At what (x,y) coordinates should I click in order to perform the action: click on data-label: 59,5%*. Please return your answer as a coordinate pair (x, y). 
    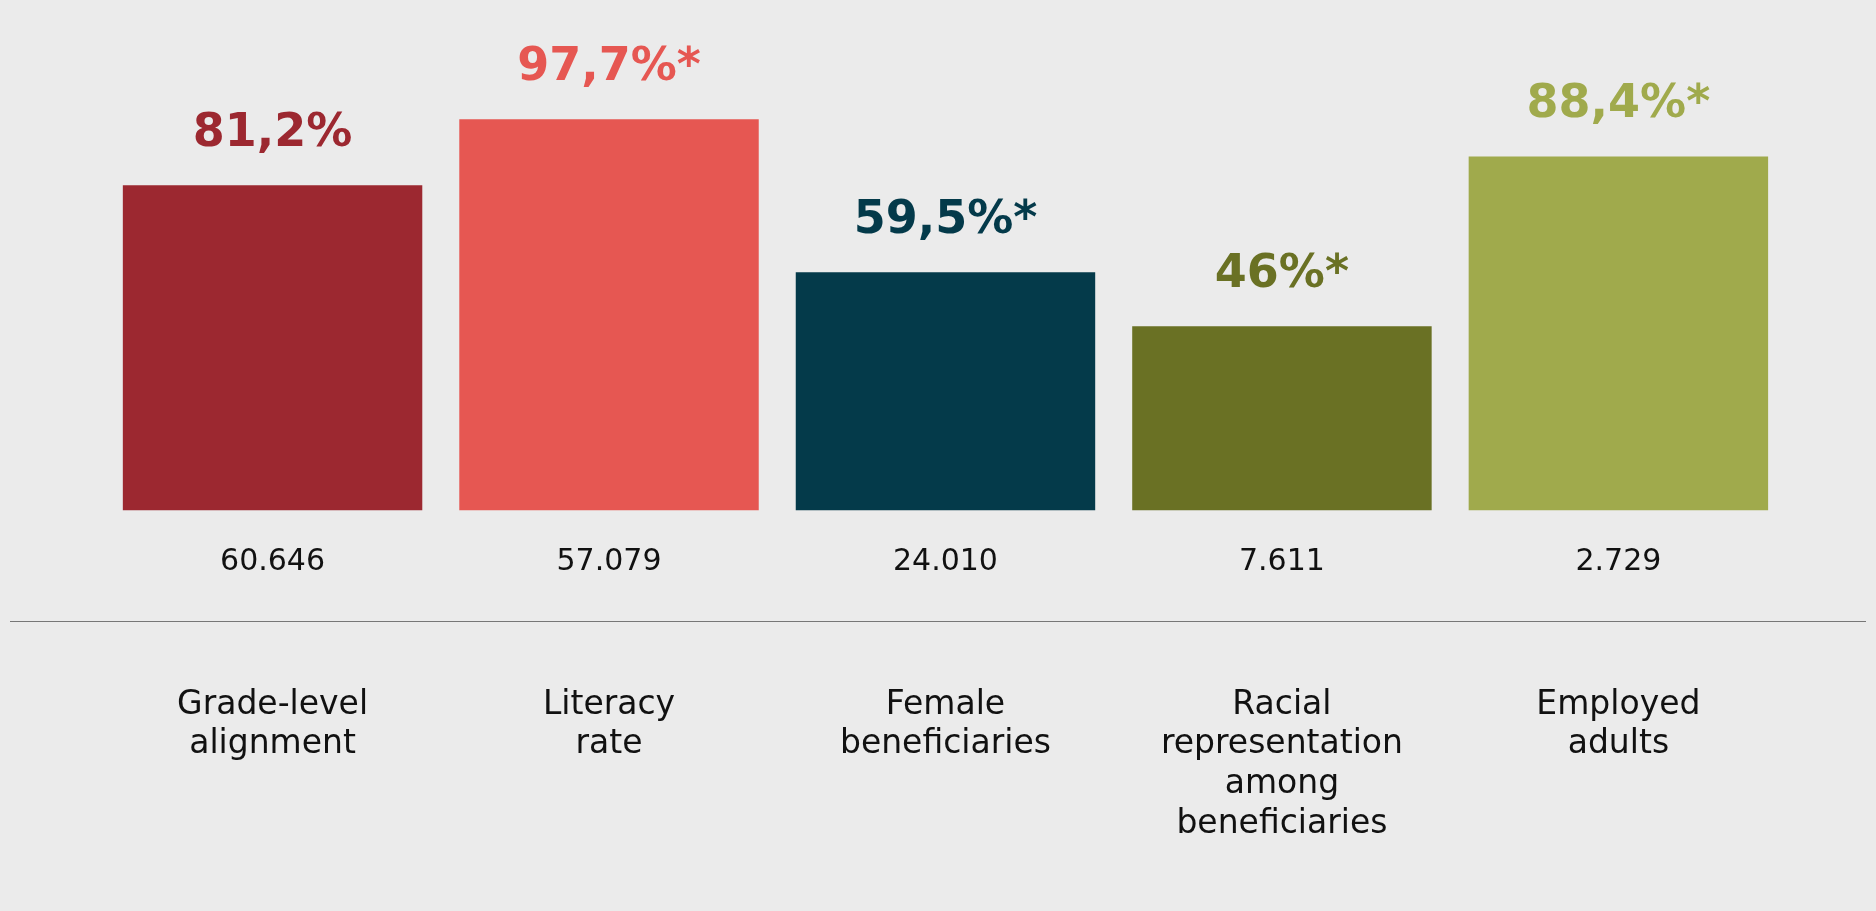
    Looking at the image, I should click on (945, 217).